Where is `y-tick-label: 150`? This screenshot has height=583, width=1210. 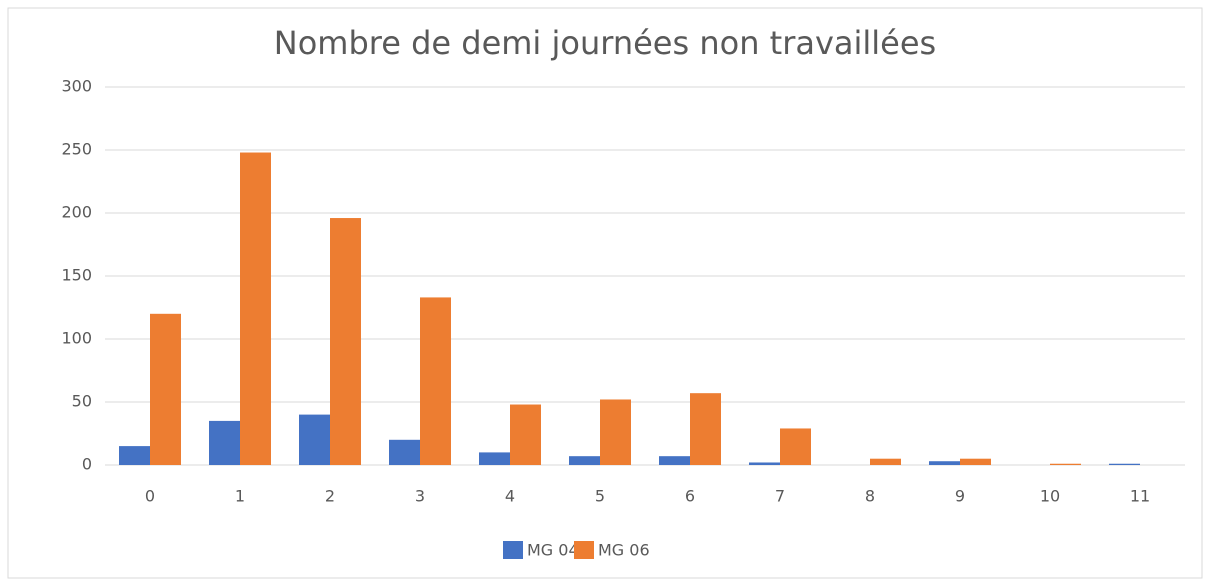
y-tick-label: 150 is located at coordinates (76, 275).